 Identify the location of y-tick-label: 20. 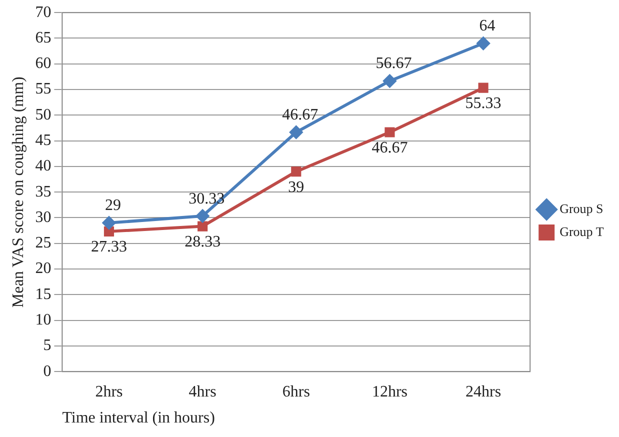
(43, 269).